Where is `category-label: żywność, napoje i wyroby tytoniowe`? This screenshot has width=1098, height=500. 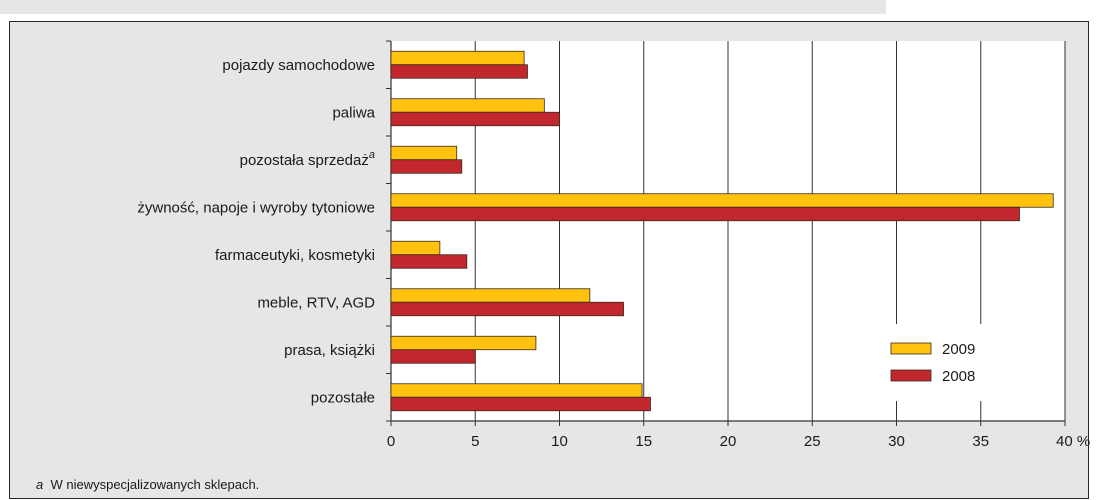
category-label: żywność, napoje i wyroby tytoniowe is located at coordinates (256, 207).